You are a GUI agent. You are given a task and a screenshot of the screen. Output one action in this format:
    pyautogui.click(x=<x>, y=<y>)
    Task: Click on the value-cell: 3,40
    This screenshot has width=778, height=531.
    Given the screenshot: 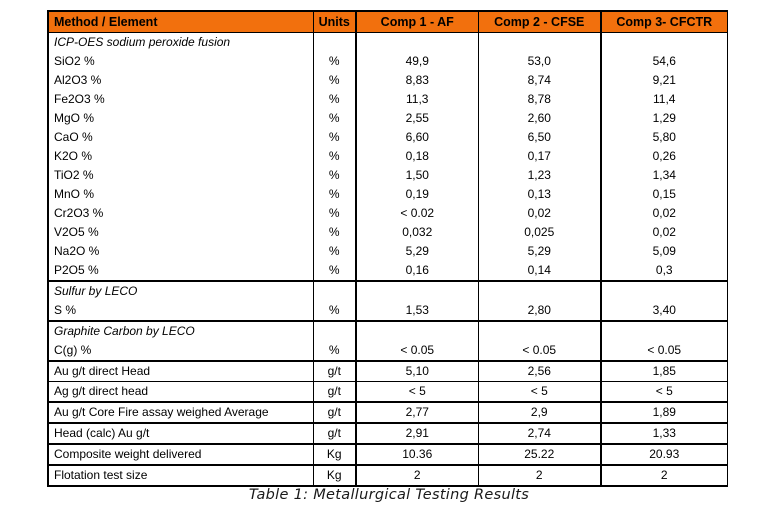 What is the action you would take?
    pyautogui.click(x=664, y=310)
    